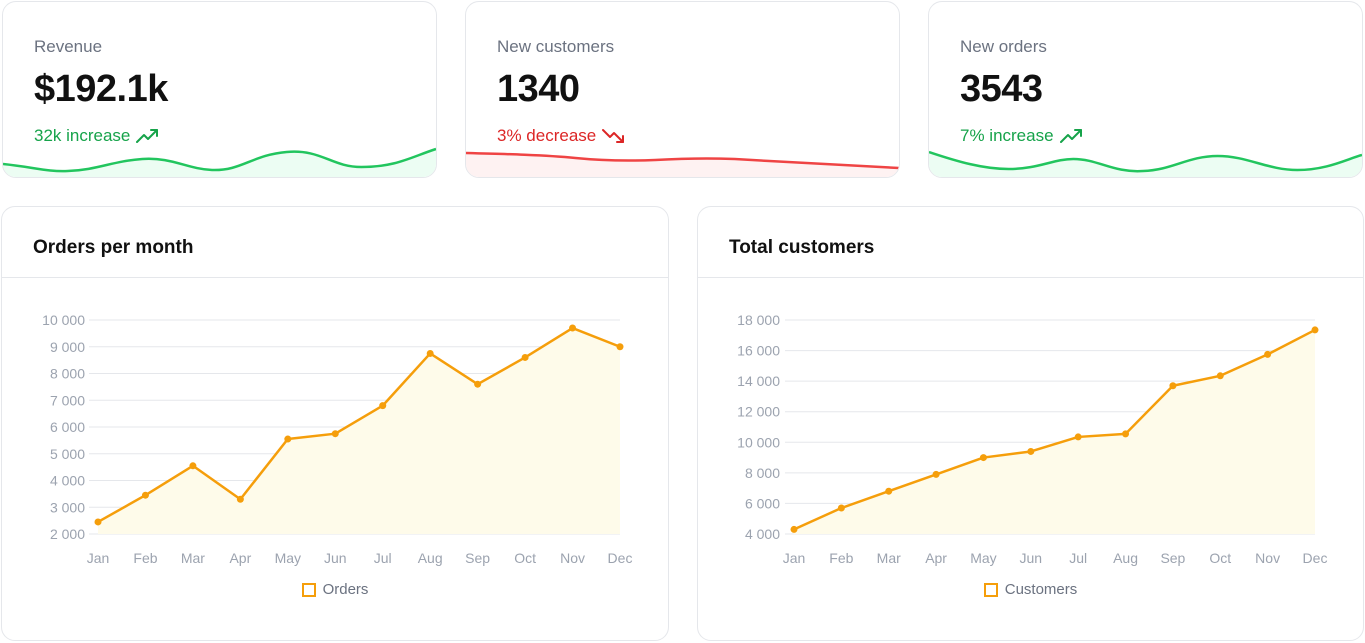 Image resolution: width=1365 pixels, height=643 pixels. Describe the element at coordinates (1003, 46) in the screenshot. I see `new-orders-label: New orders` at that location.